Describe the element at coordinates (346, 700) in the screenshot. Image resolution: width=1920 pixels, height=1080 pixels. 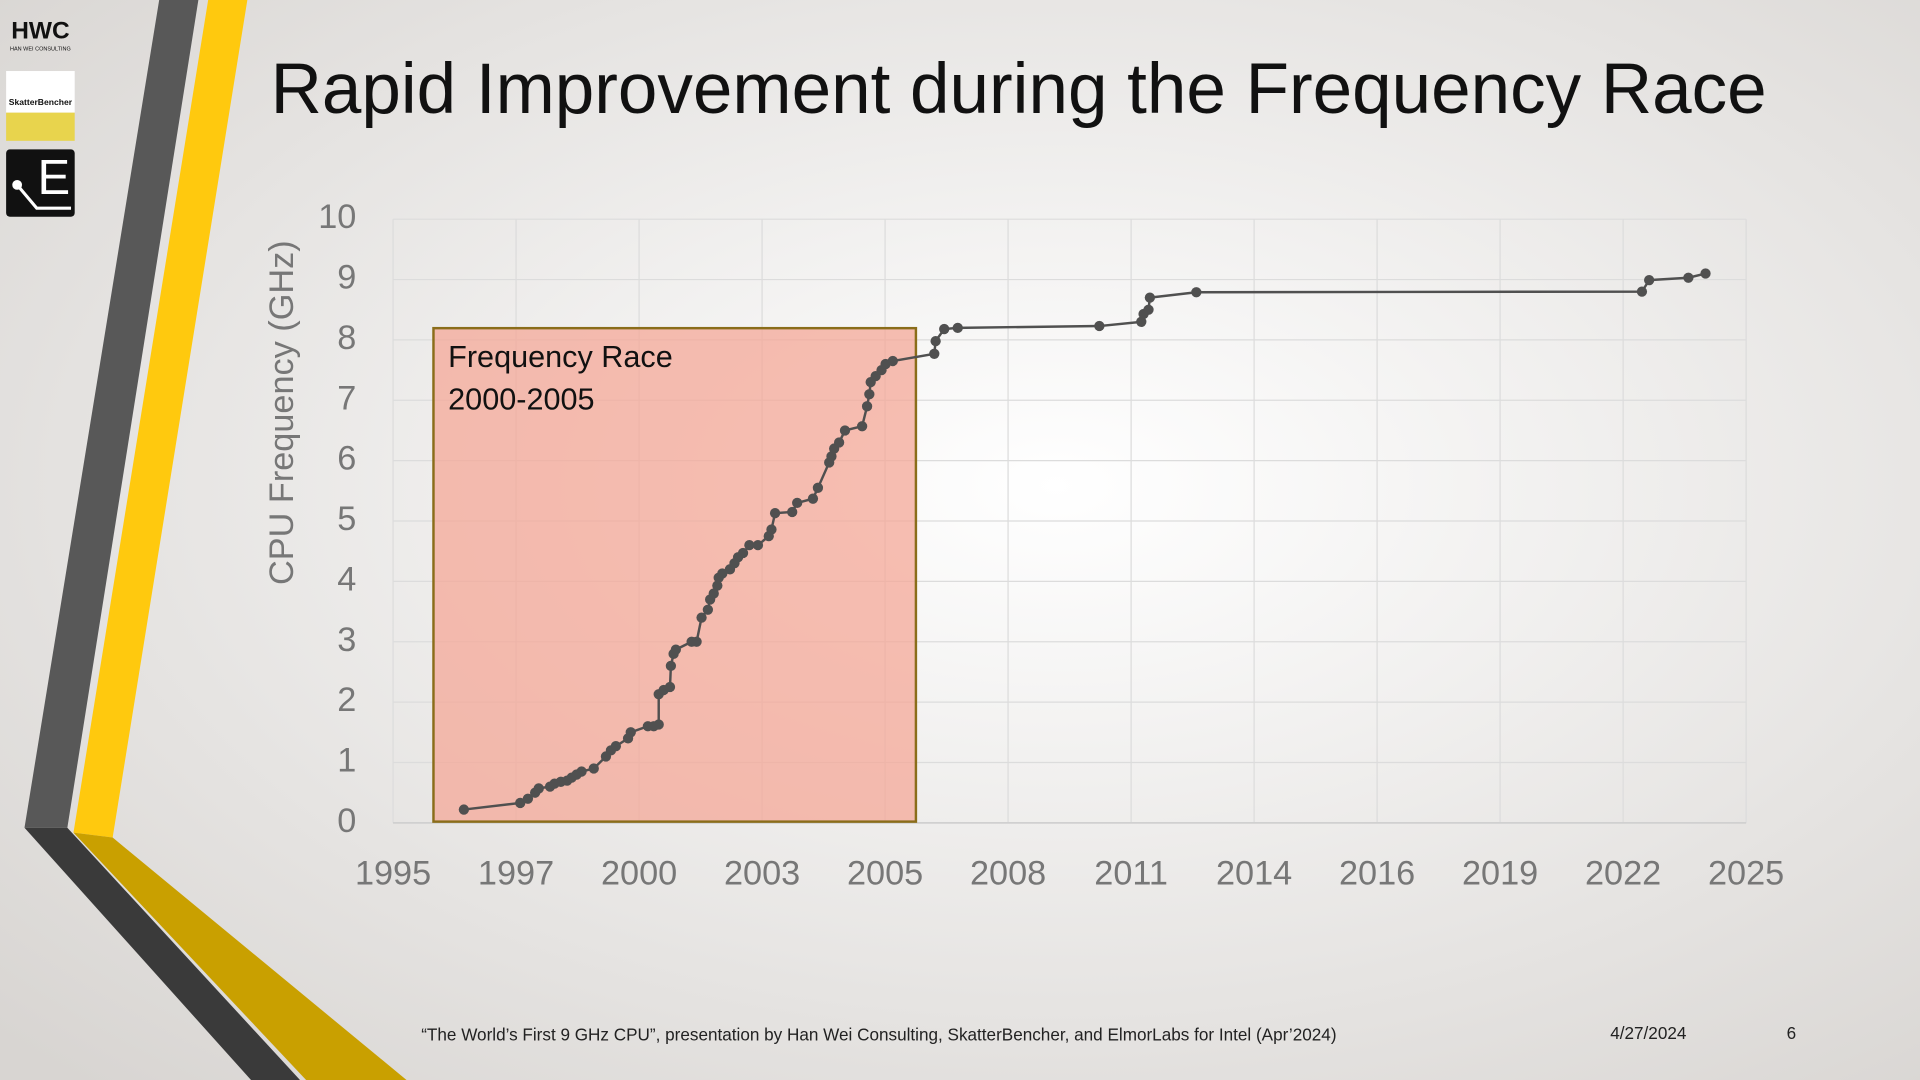
I see `y-tick-label: 2` at that location.